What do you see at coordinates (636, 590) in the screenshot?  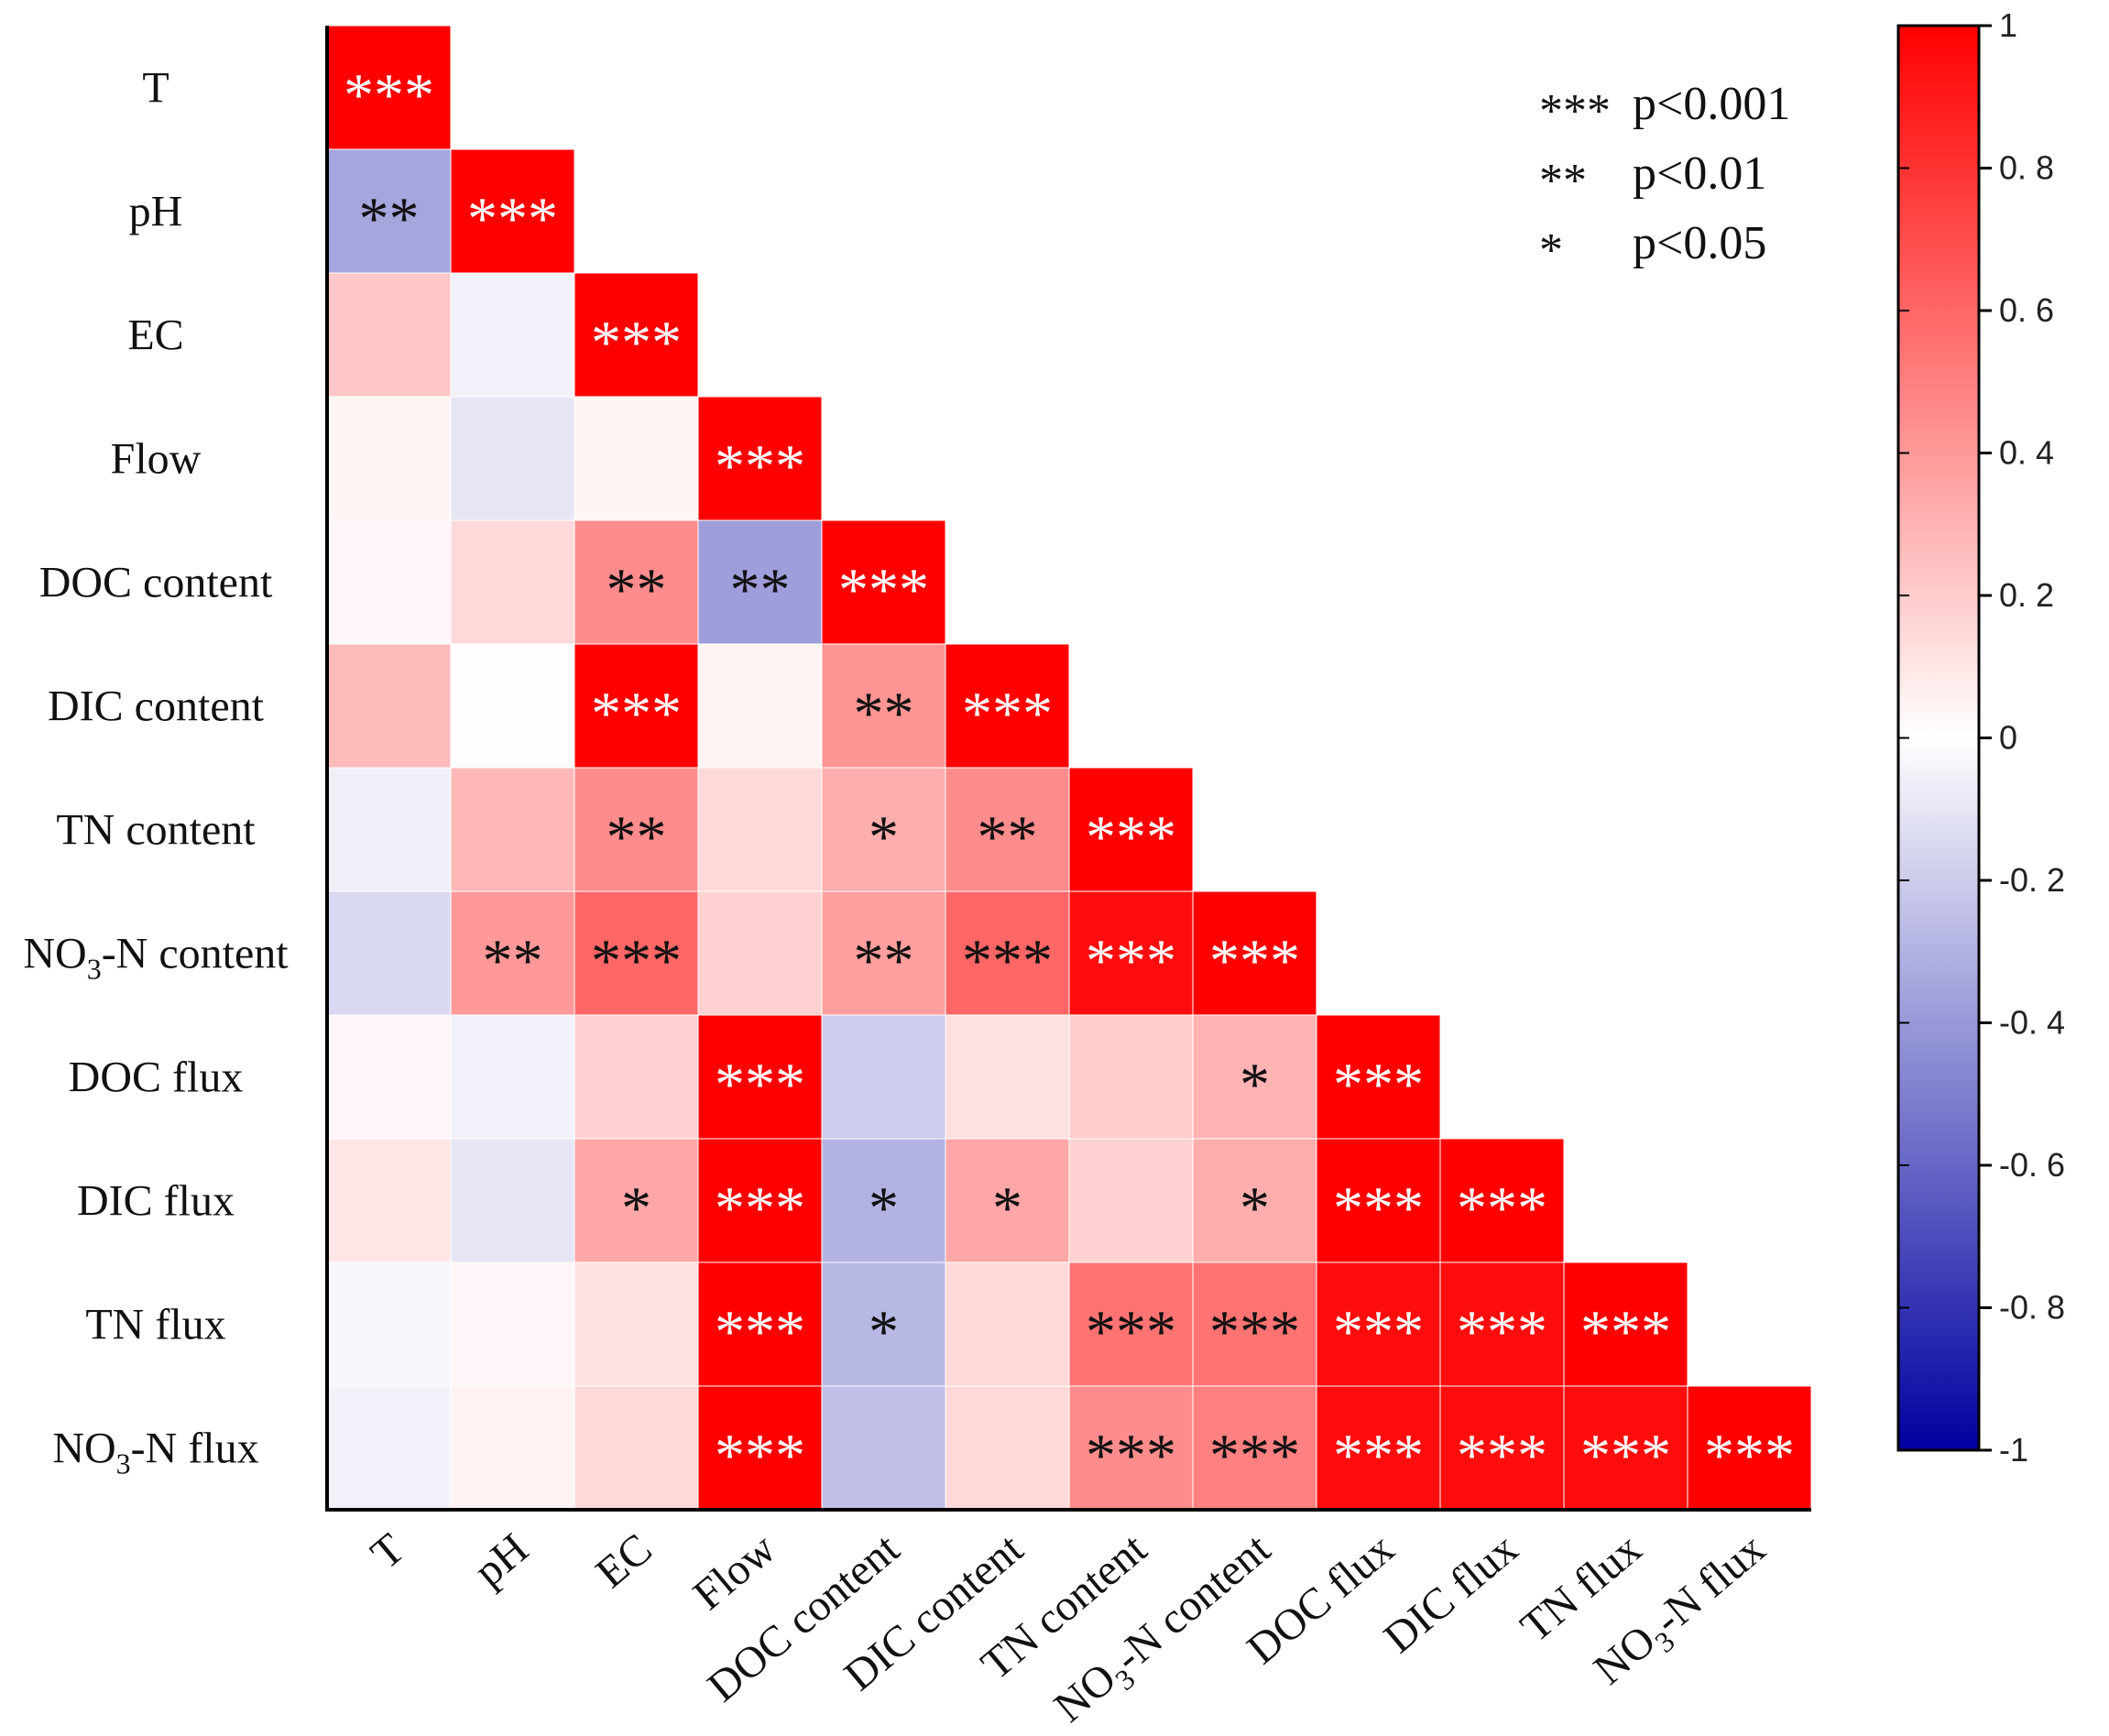 I see `significance-mark-4-2: **` at bounding box center [636, 590].